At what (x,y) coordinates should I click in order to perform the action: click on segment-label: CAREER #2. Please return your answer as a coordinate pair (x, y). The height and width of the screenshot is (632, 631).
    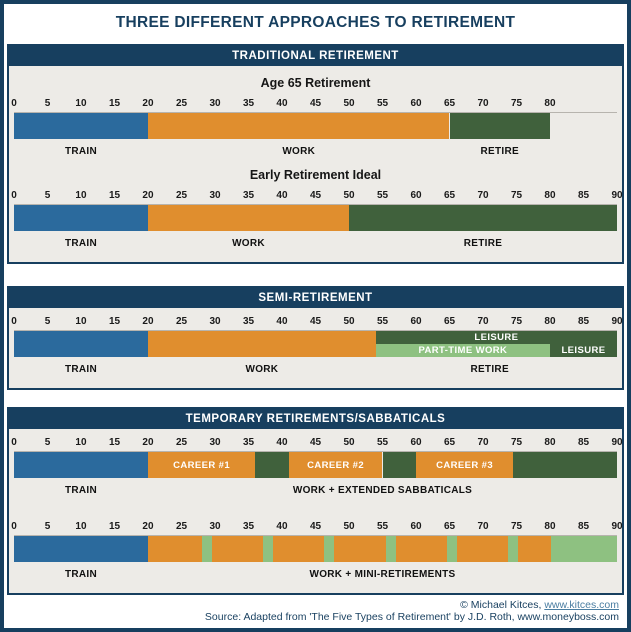
    Looking at the image, I should click on (336, 465).